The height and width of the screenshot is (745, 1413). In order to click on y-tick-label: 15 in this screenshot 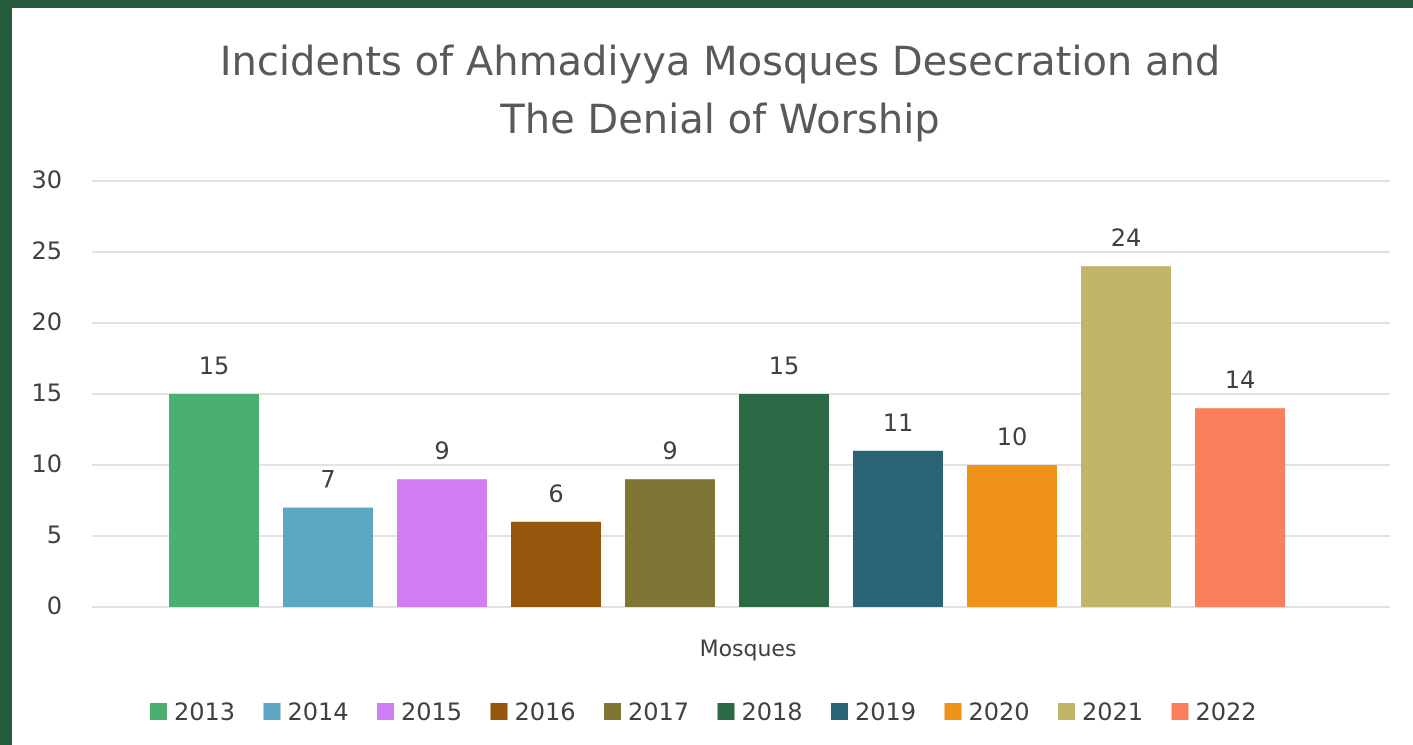, I will do `click(46, 393)`.